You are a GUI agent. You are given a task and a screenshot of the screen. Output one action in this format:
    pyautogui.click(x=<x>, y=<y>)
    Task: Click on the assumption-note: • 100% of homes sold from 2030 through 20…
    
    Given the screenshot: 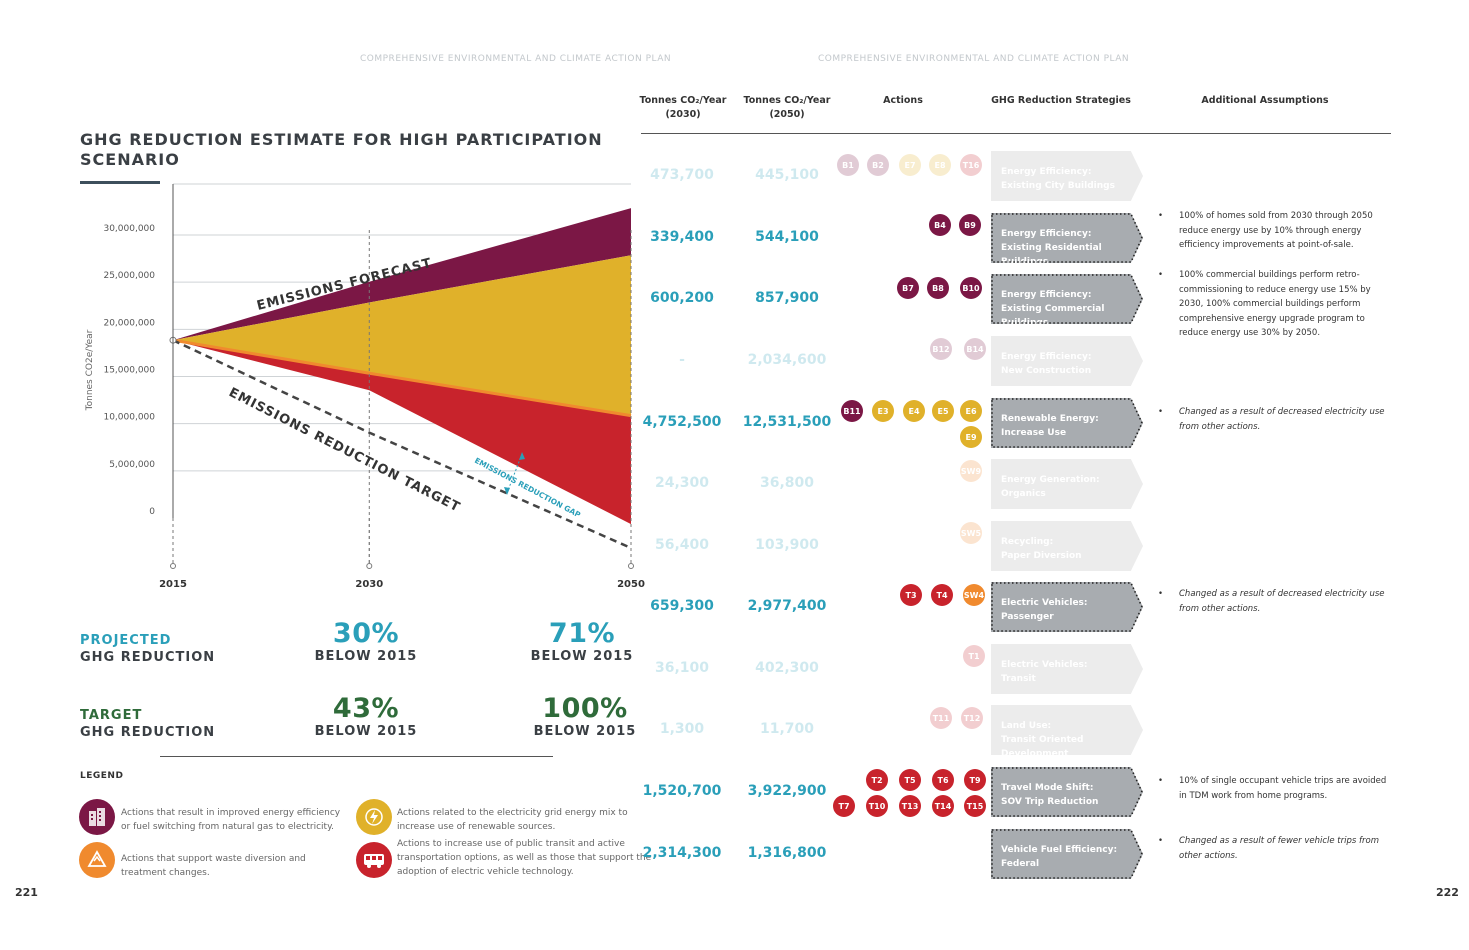 What is the action you would take?
    pyautogui.click(x=1273, y=231)
    